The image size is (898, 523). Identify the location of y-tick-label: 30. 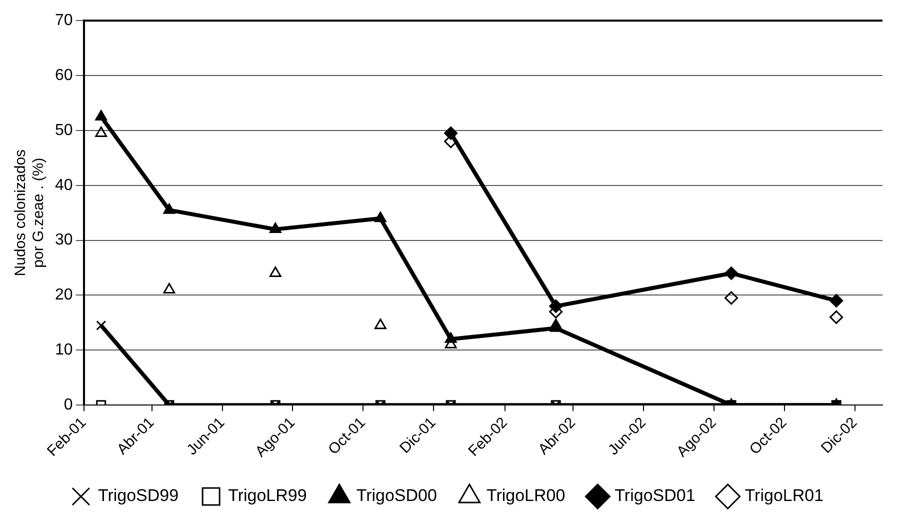
(64, 240).